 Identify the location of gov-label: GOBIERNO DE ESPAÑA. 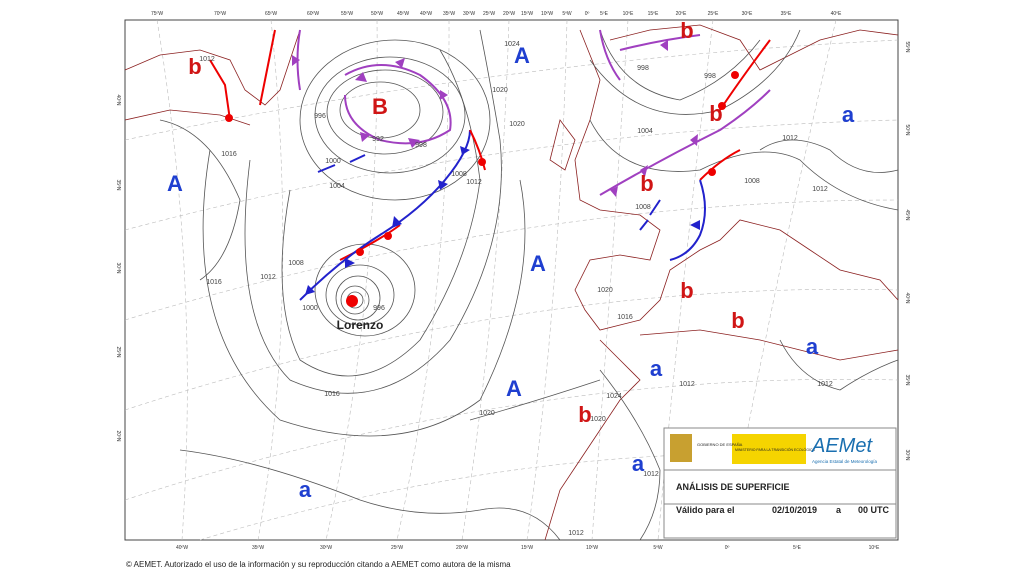
(720, 444).